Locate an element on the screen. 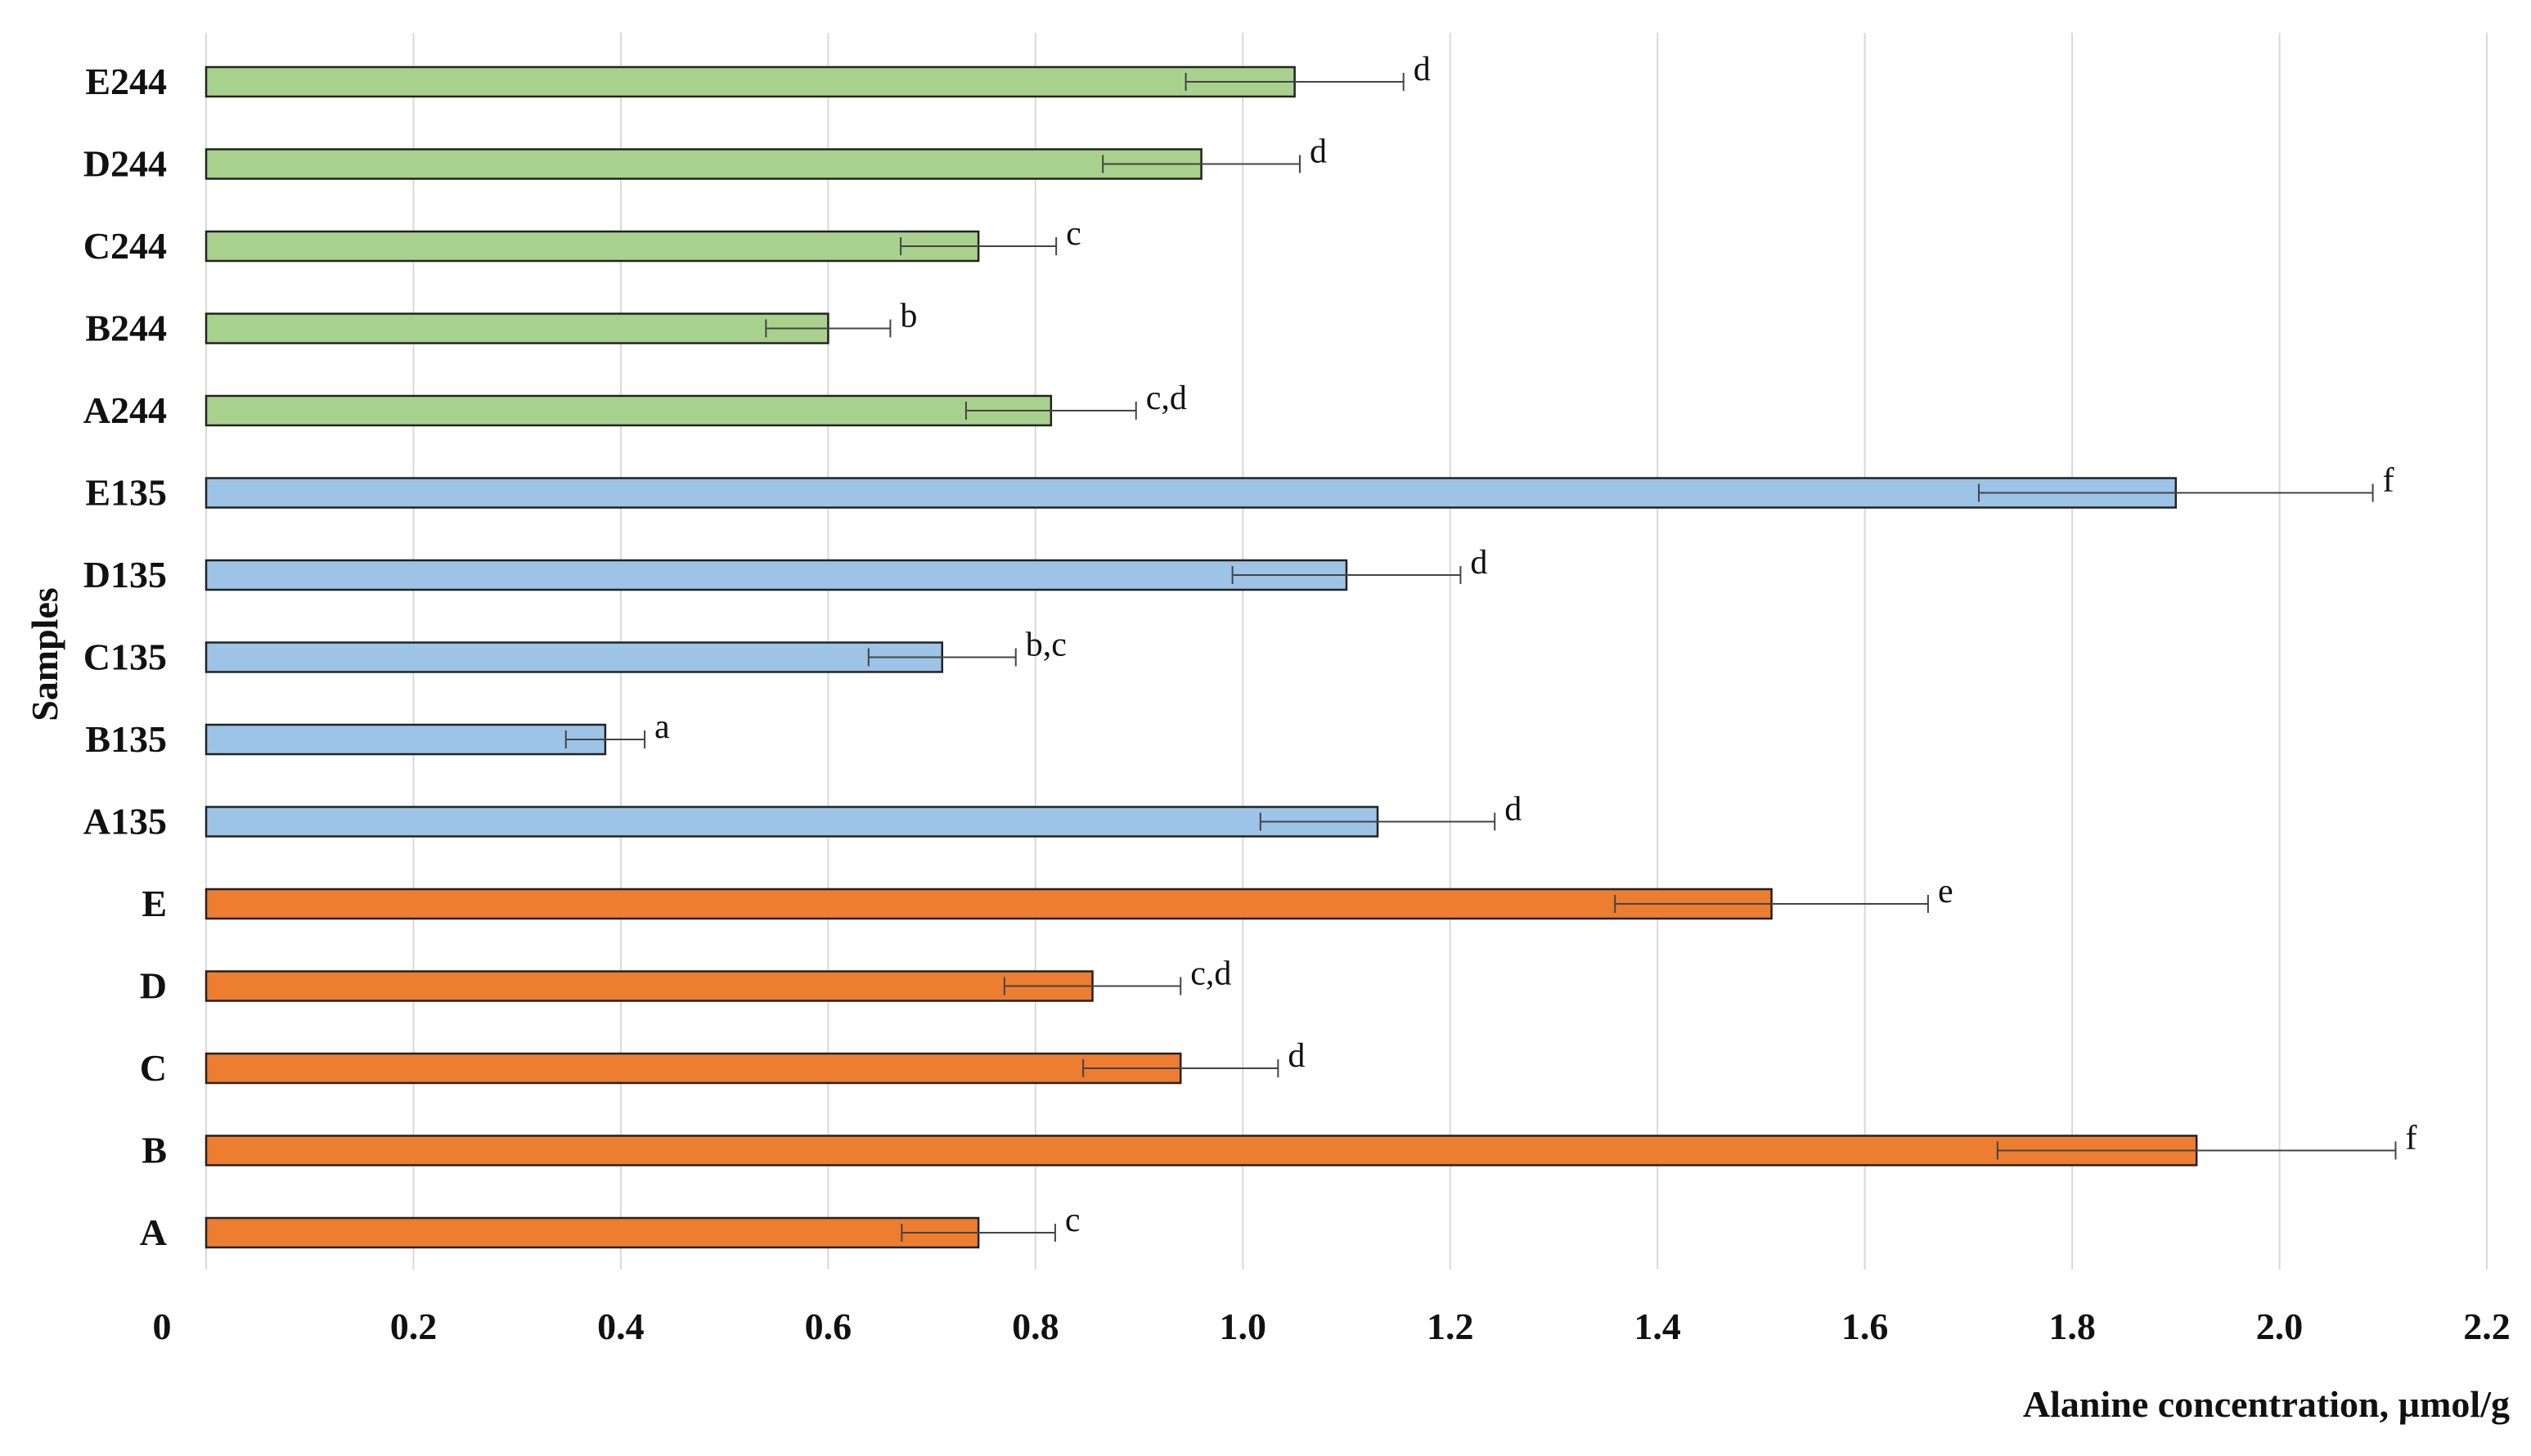 The width and height of the screenshot is (2531, 1456). sig-label-D244: d is located at coordinates (1318, 152).